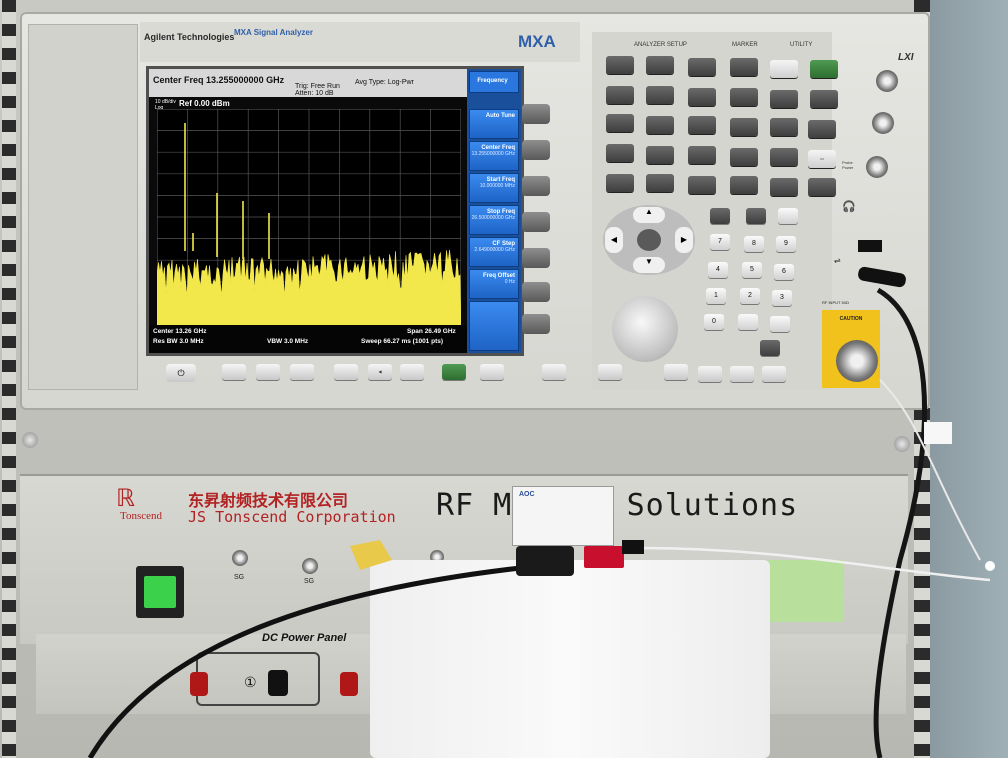 Image resolution: width=1008 pixels, height=758 pixels. I want to click on bottom-key-return, so click(554, 372).